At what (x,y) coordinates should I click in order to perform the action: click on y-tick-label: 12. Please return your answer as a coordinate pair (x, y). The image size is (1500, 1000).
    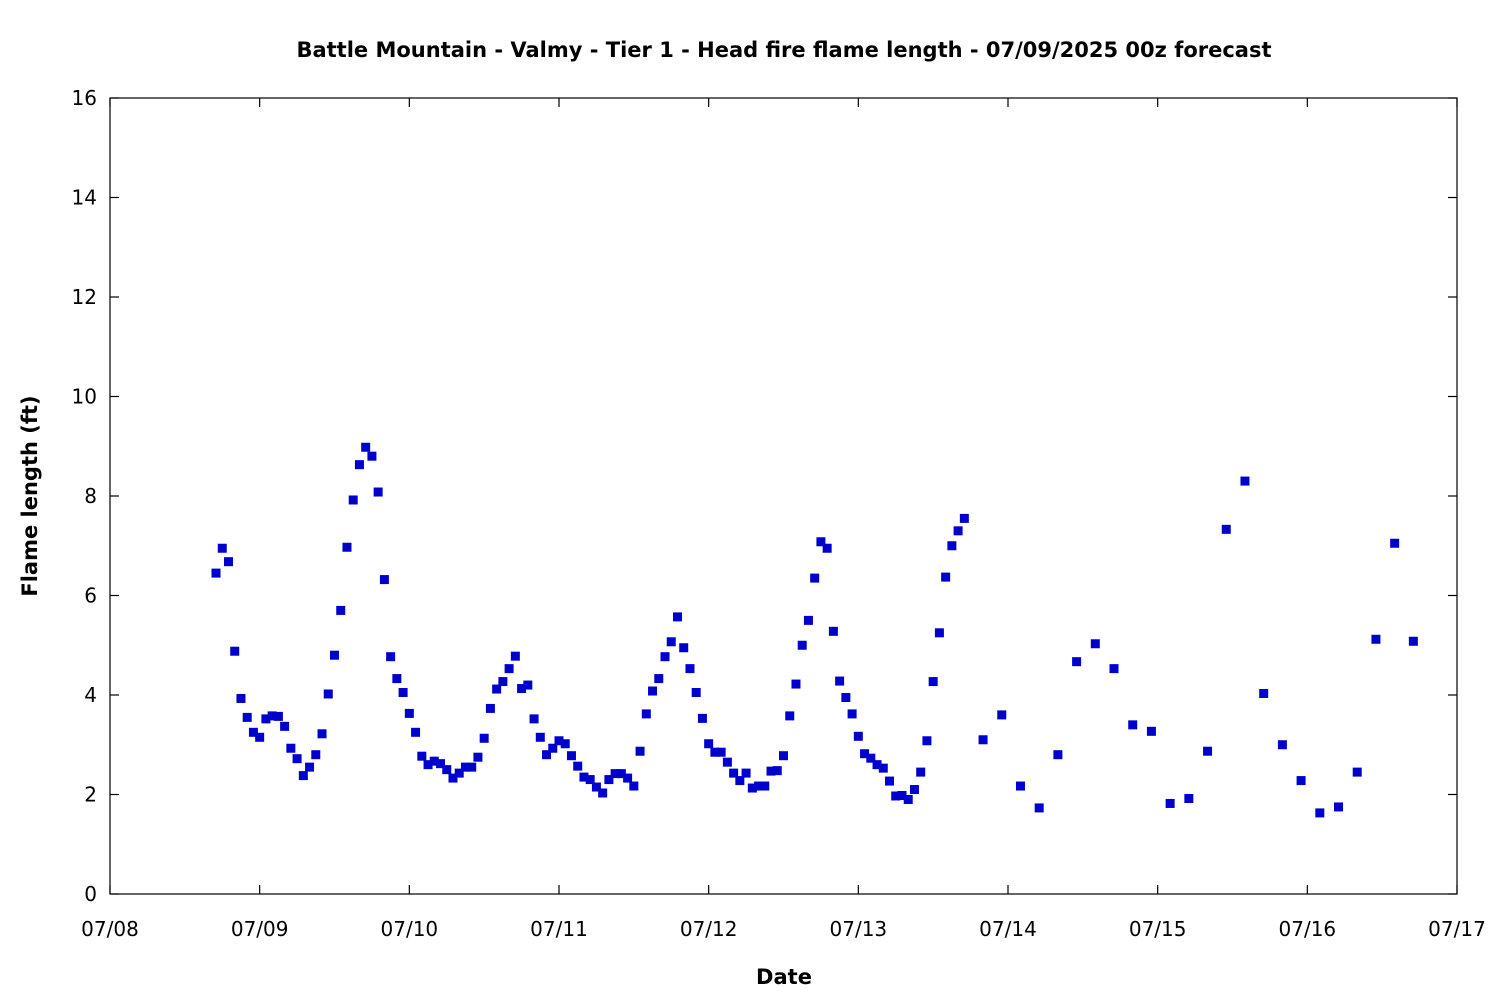
    Looking at the image, I should click on (84, 297).